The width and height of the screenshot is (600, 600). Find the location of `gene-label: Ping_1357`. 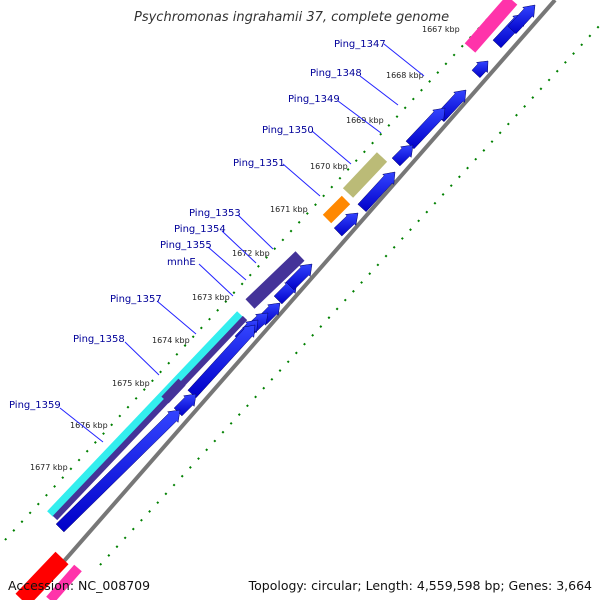

gene-label: Ping_1357 is located at coordinates (136, 299).